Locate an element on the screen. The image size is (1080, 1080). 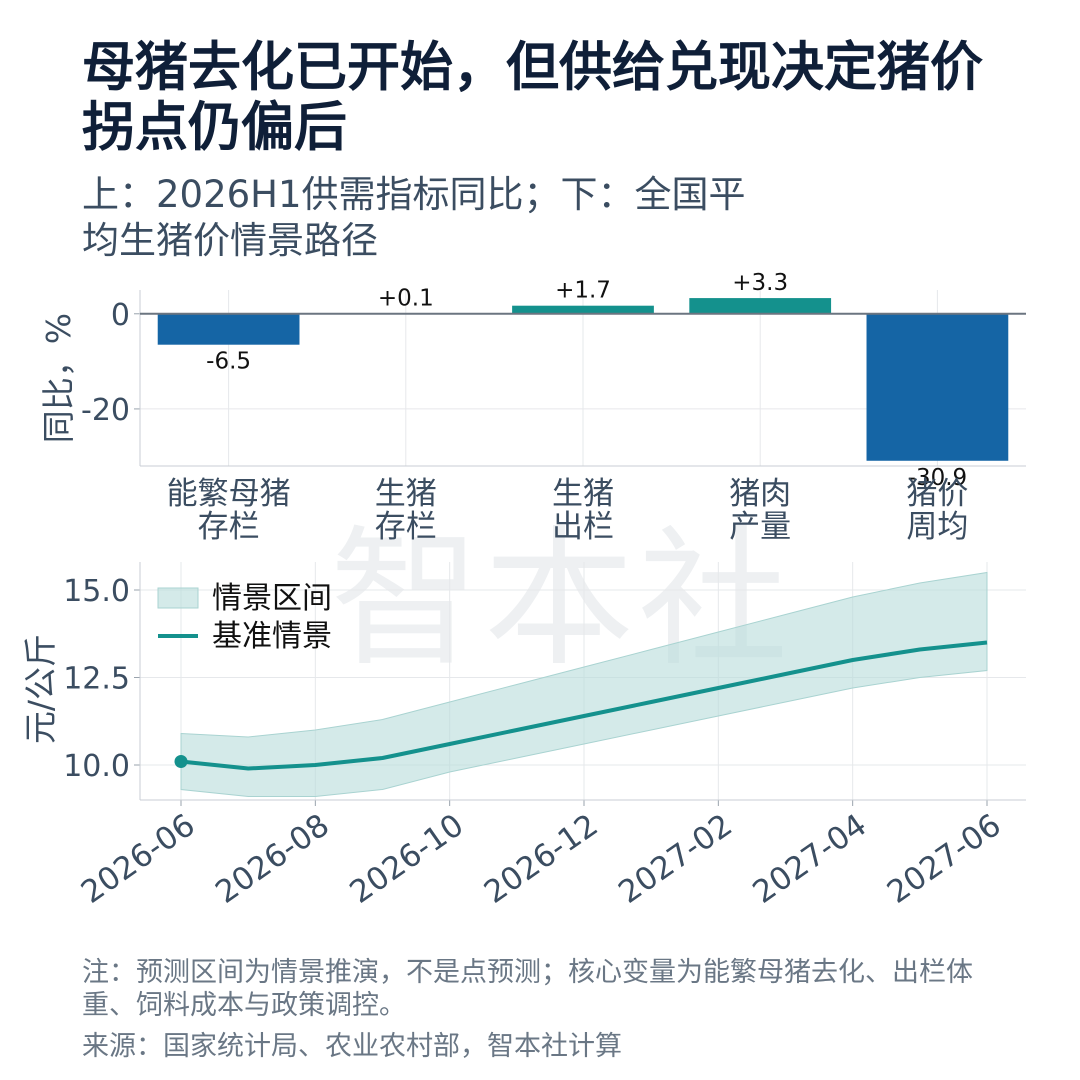
line-y-tick-label: 15.0 is located at coordinates (96, 591).